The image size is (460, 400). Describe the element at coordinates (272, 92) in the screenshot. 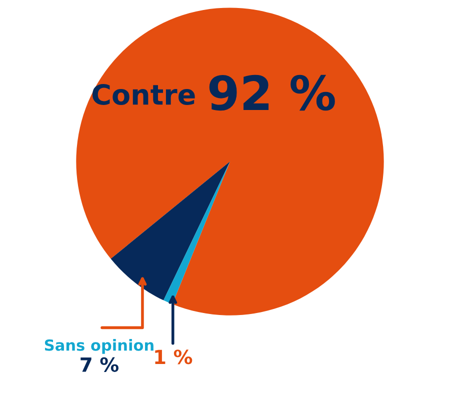

I see `data-label: 92 %` at that location.